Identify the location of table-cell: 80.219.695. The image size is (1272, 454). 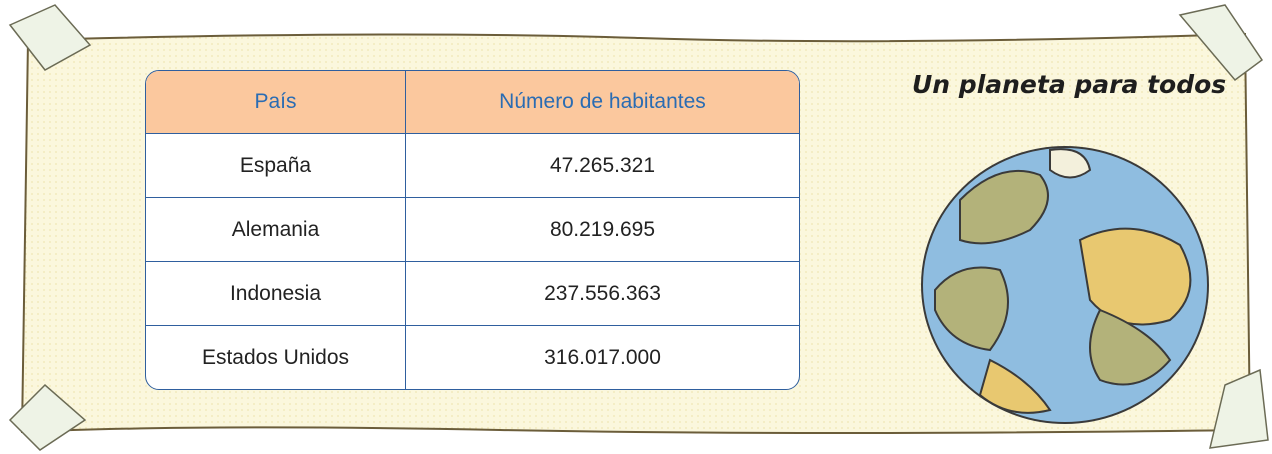
(602, 229).